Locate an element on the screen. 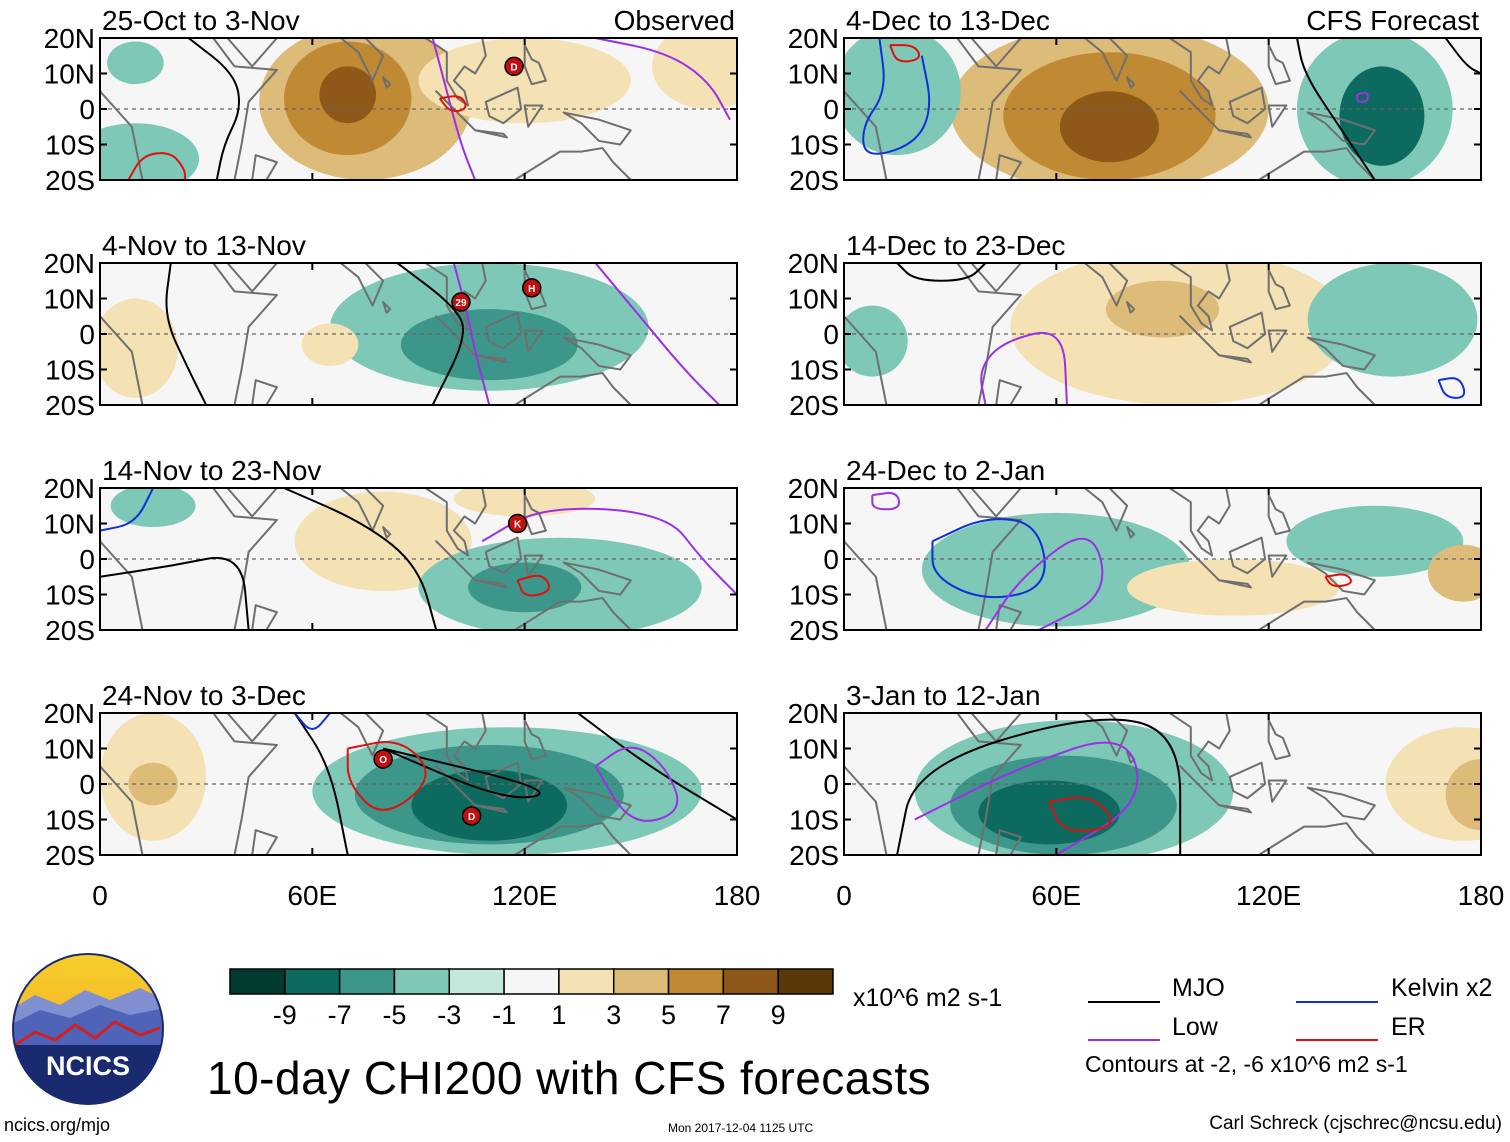  colorbar: -9 -7 -5 -3 -1 1 3 5 7 9 is located at coordinates (531, 999).